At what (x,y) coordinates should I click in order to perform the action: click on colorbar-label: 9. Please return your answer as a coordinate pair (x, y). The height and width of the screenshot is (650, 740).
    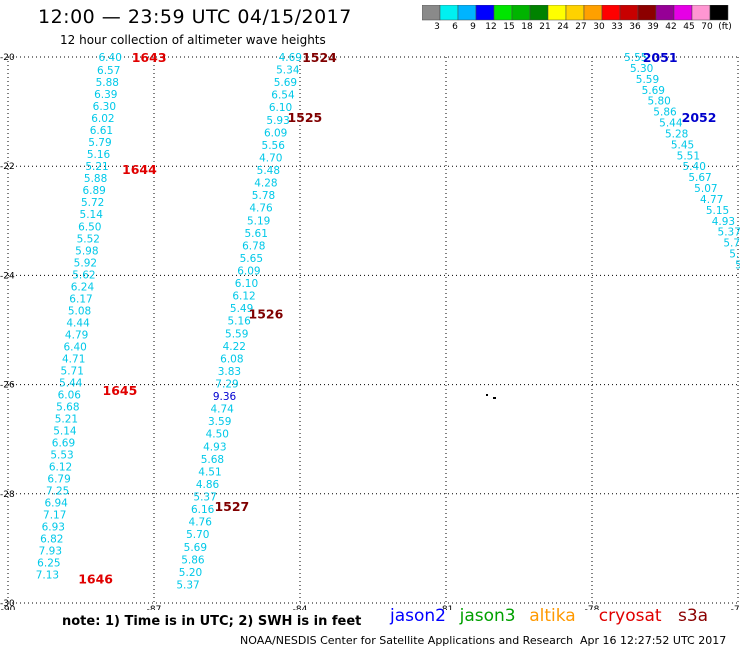
    Looking at the image, I should click on (473, 27).